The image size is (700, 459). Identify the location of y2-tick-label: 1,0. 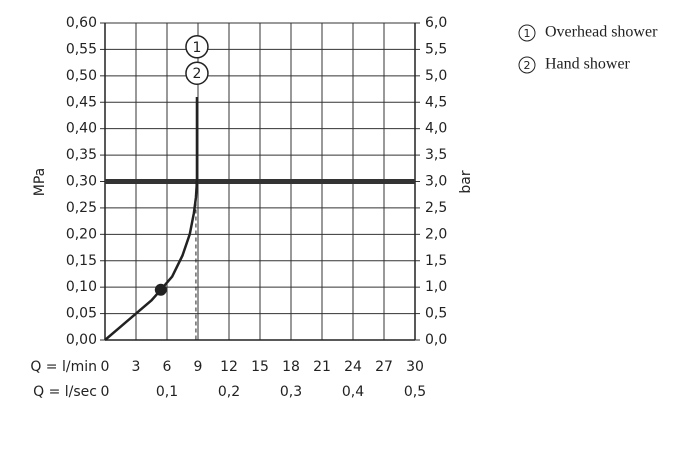
(436, 287).